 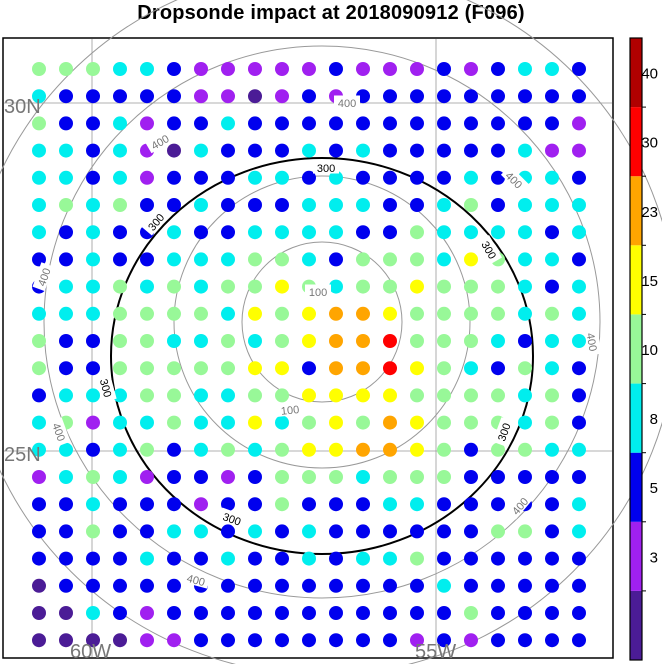 What do you see at coordinates (318, 291) in the screenshot?
I see `range-ring-label: 100` at bounding box center [318, 291].